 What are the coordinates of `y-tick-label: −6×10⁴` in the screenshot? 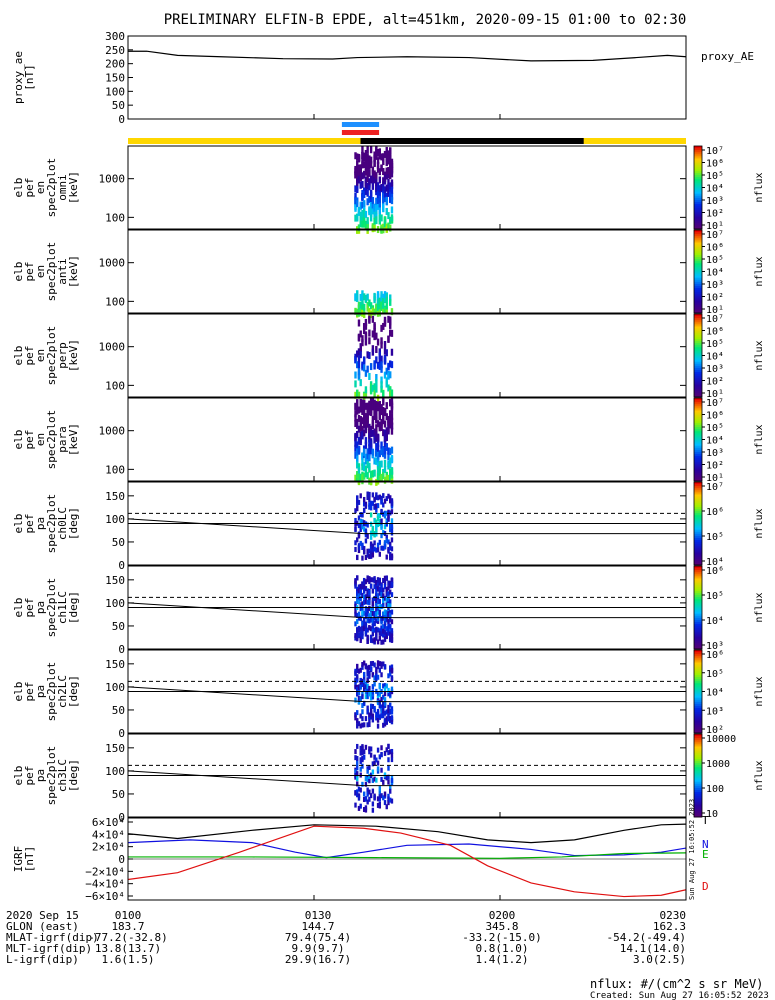 It's located at (105, 896).